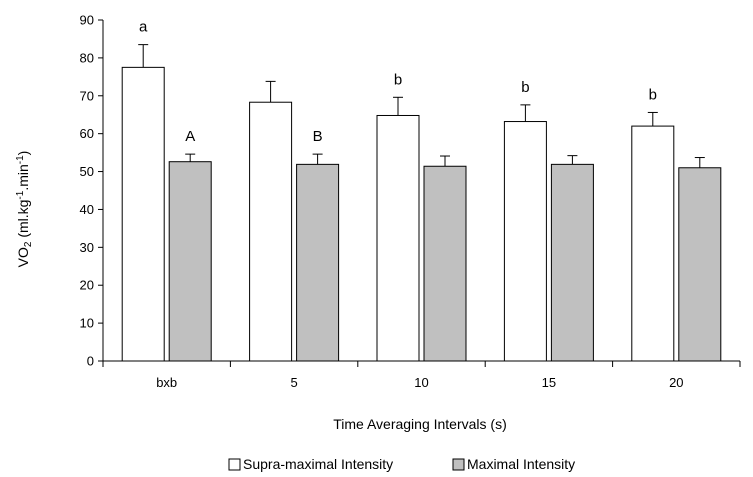 This screenshot has width=753, height=477. What do you see at coordinates (87, 95) in the screenshot?
I see `y-tick-label: 70` at bounding box center [87, 95].